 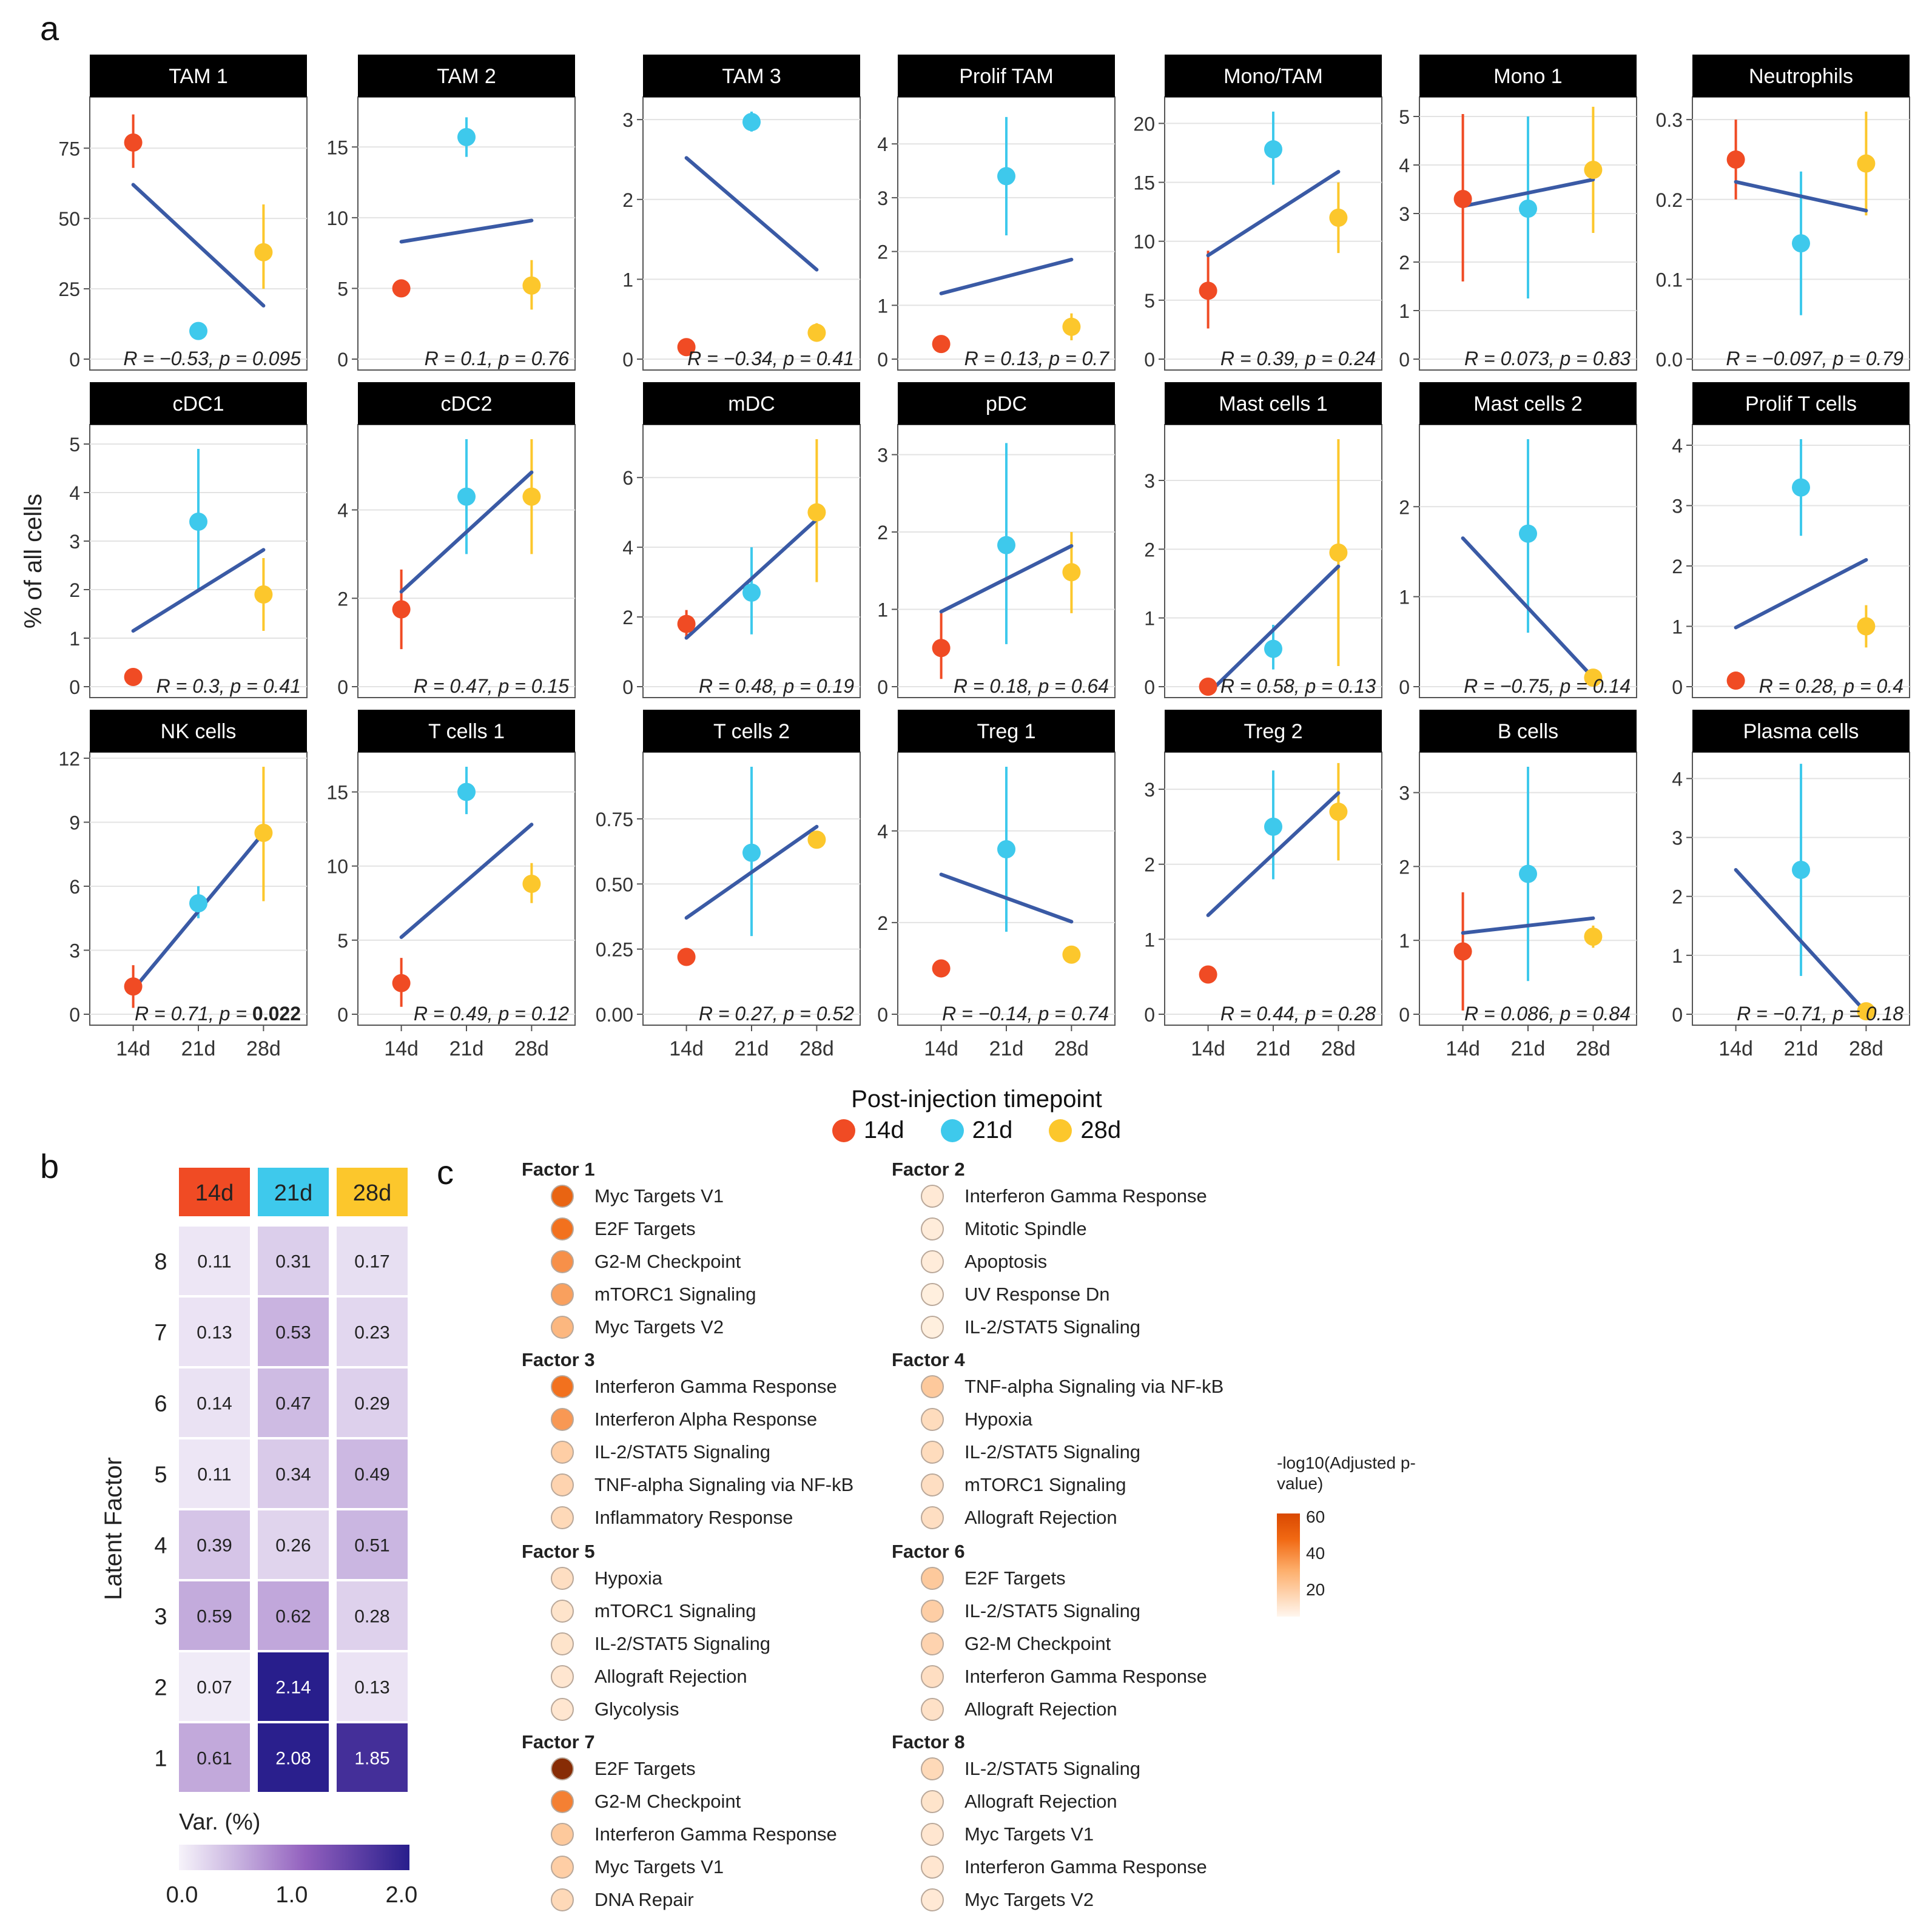 What do you see at coordinates (1015, 1578) in the screenshot?
I see `term-label: E2F Targets` at bounding box center [1015, 1578].